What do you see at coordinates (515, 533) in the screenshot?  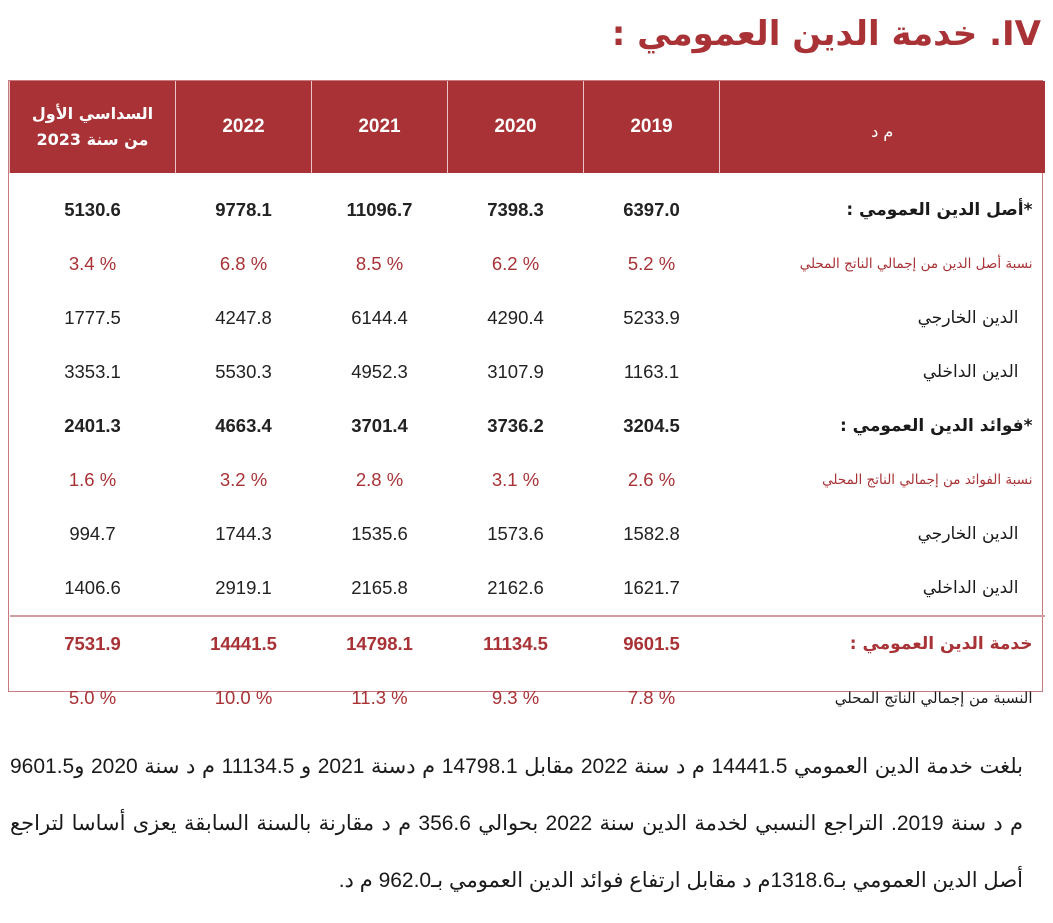 I see `cell-2020: 1573.6` at bounding box center [515, 533].